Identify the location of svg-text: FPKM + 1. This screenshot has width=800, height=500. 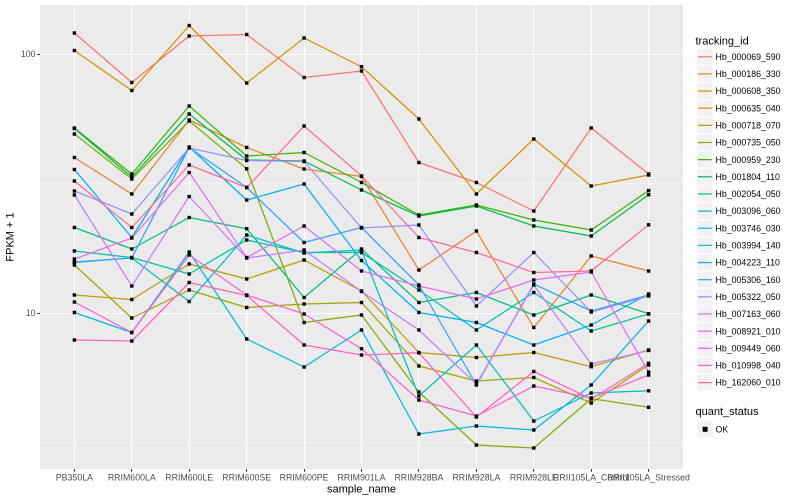
(11, 236).